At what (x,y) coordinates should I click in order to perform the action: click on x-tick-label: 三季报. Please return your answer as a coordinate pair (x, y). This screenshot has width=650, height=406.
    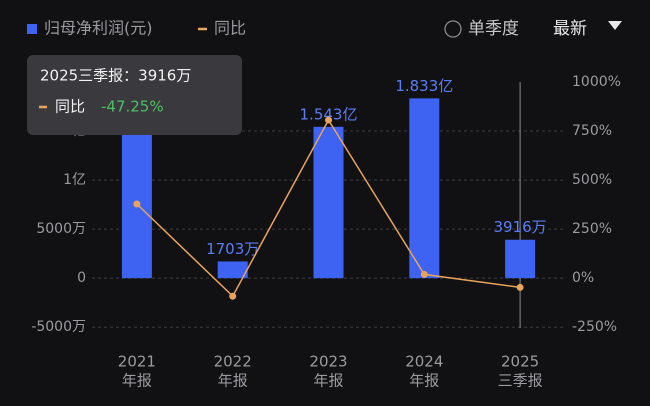
    Looking at the image, I should click on (520, 381).